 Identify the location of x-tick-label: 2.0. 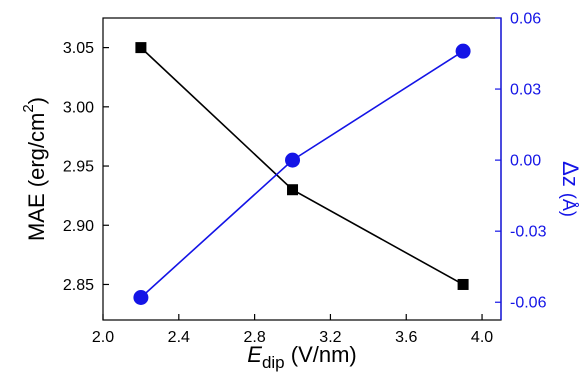
(103, 337).